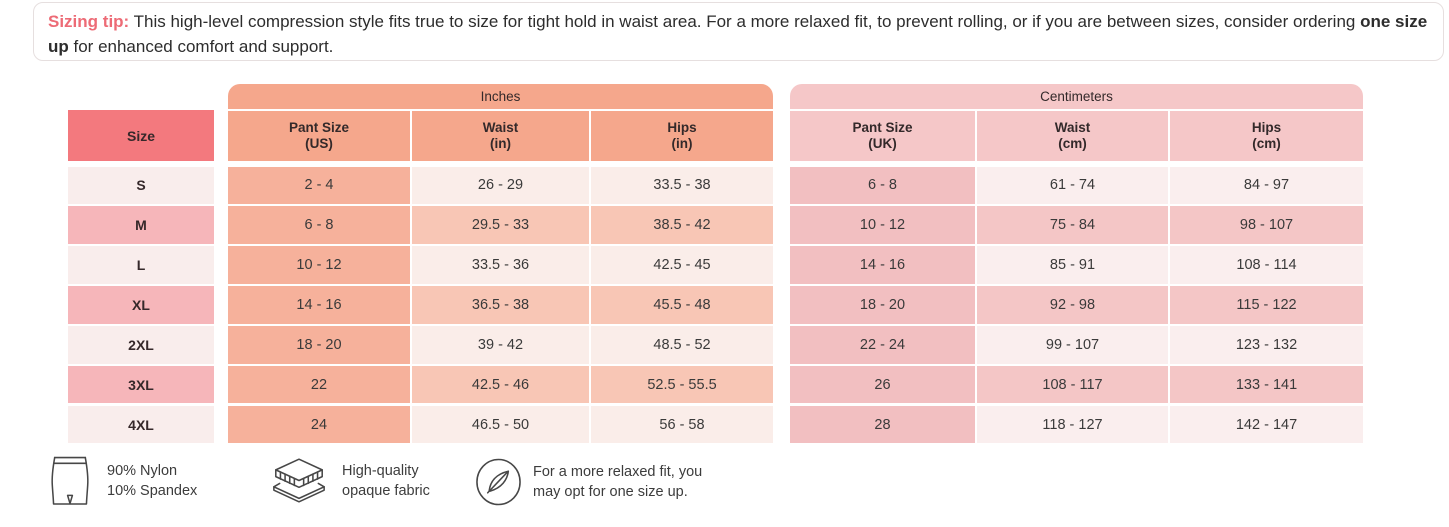 Image resolution: width=1449 pixels, height=527 pixels. I want to click on feature-line: 90% Nylon, so click(142, 471).